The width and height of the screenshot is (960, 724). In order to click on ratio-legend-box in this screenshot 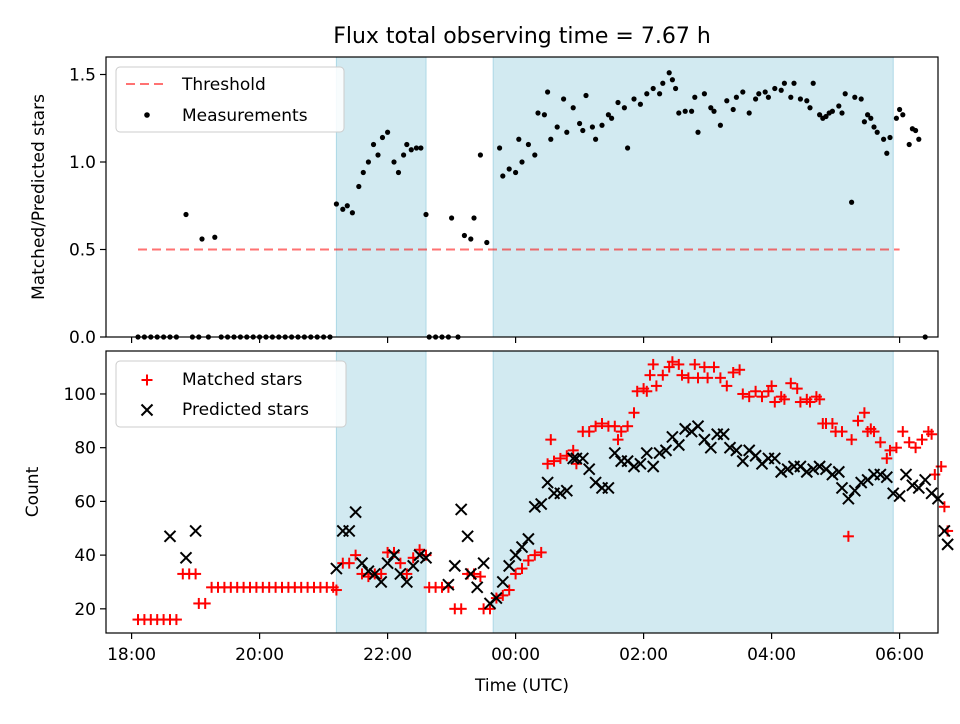, I will do `click(230, 99)`.